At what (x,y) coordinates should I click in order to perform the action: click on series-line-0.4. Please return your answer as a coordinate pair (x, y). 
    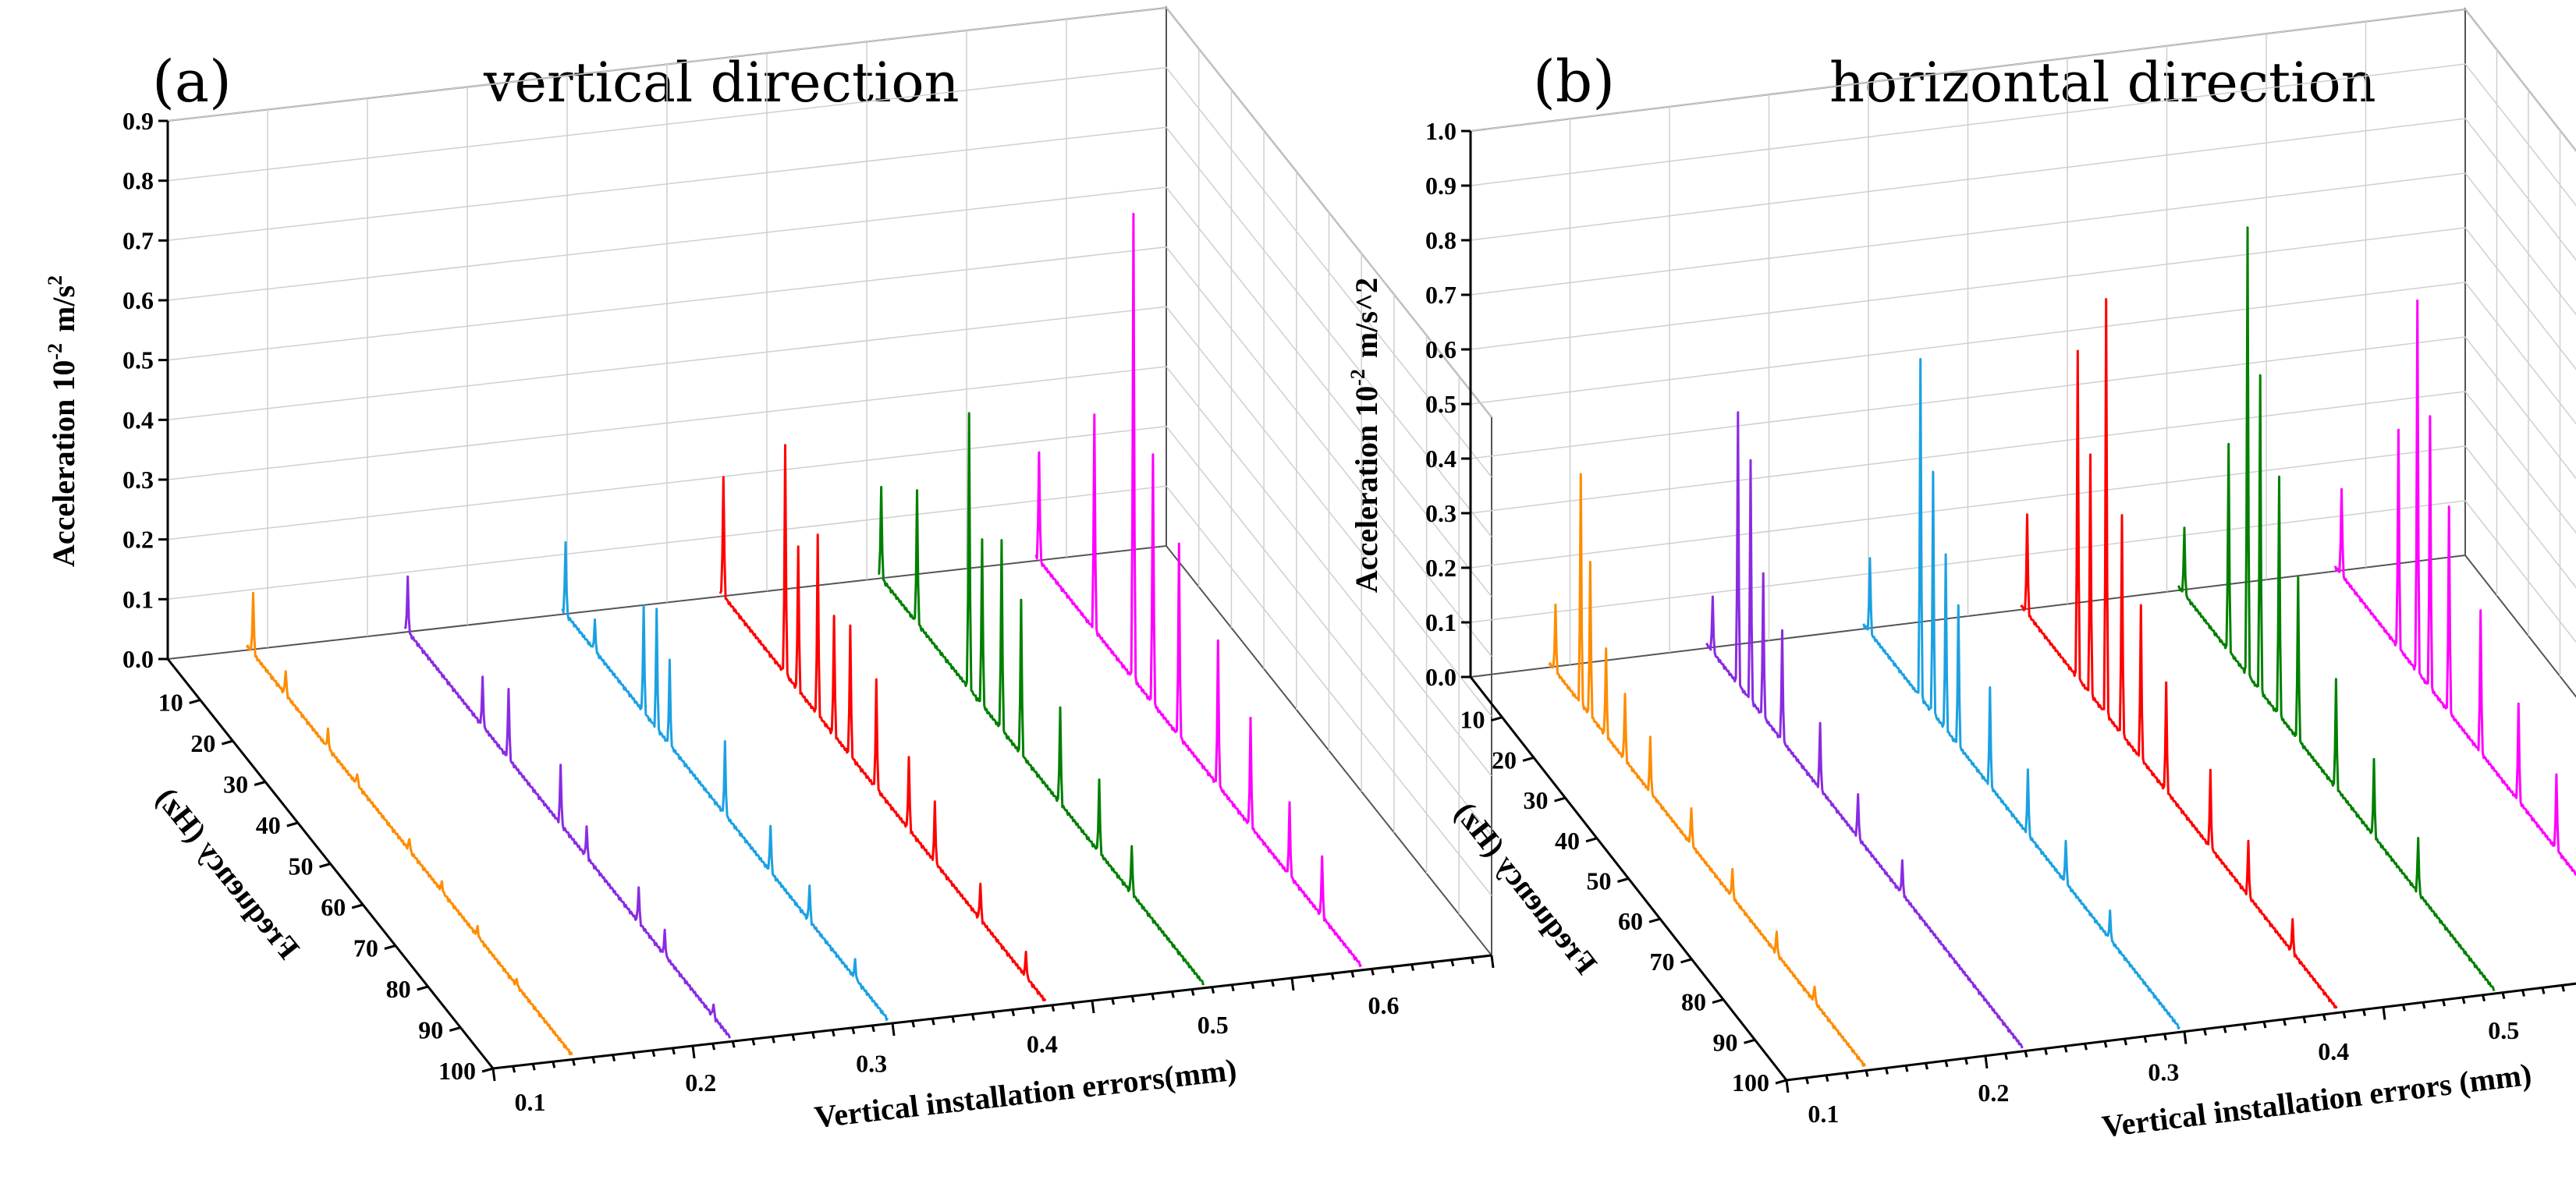
    Looking at the image, I should click on (2179, 654).